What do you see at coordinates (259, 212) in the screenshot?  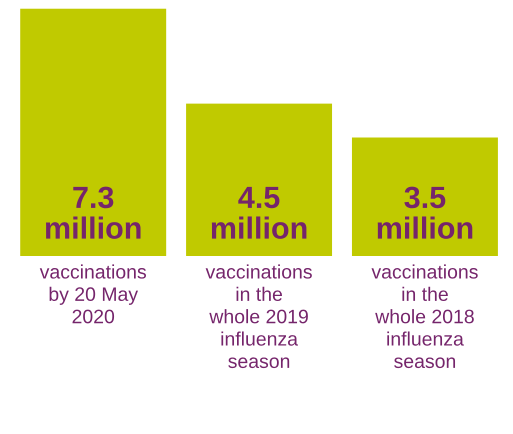 I see `data-label: 4.5 million` at bounding box center [259, 212].